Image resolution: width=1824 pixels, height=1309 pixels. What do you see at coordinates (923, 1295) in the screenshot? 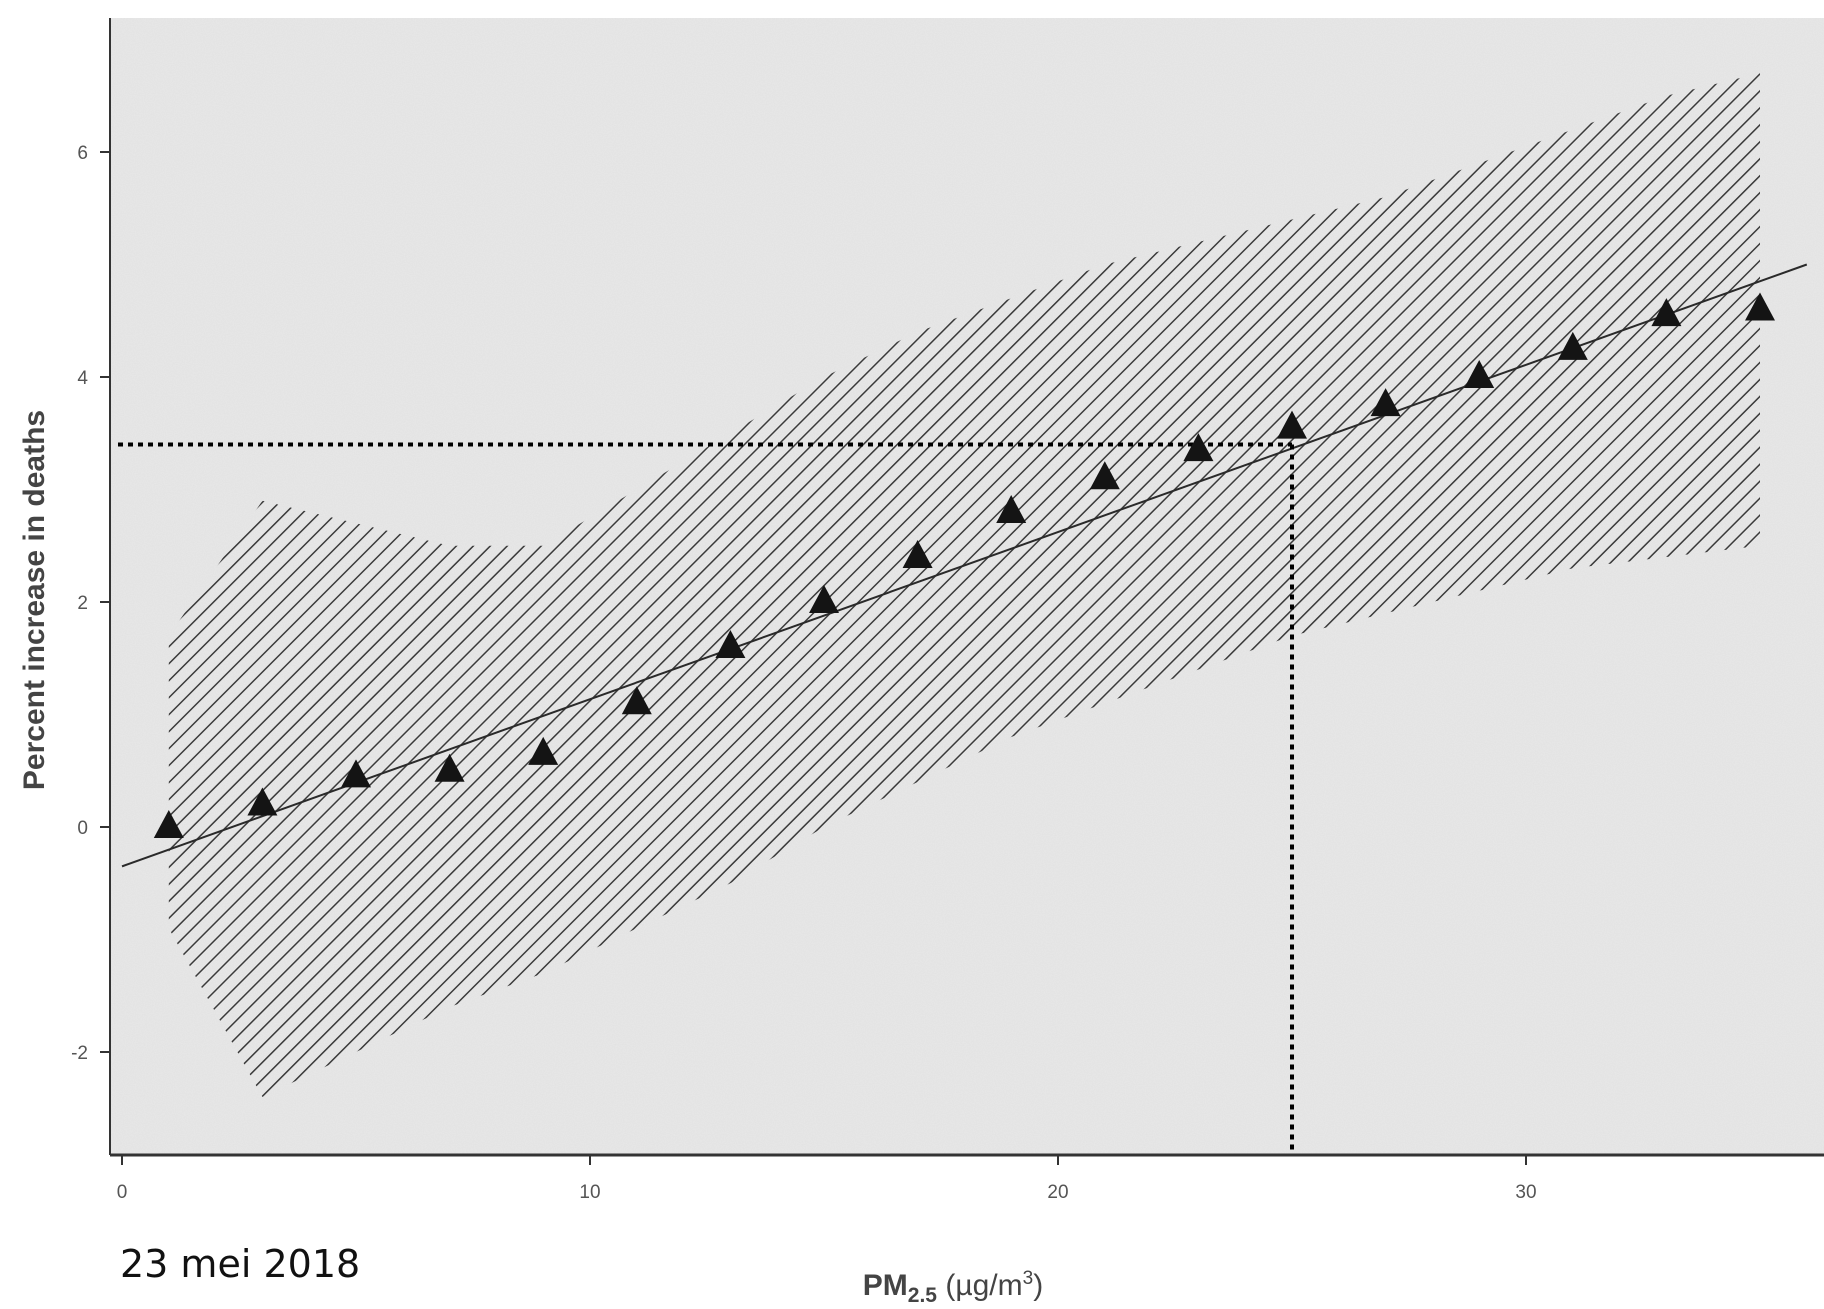
I see `x-axis-title-subscript: 2.5` at bounding box center [923, 1295].